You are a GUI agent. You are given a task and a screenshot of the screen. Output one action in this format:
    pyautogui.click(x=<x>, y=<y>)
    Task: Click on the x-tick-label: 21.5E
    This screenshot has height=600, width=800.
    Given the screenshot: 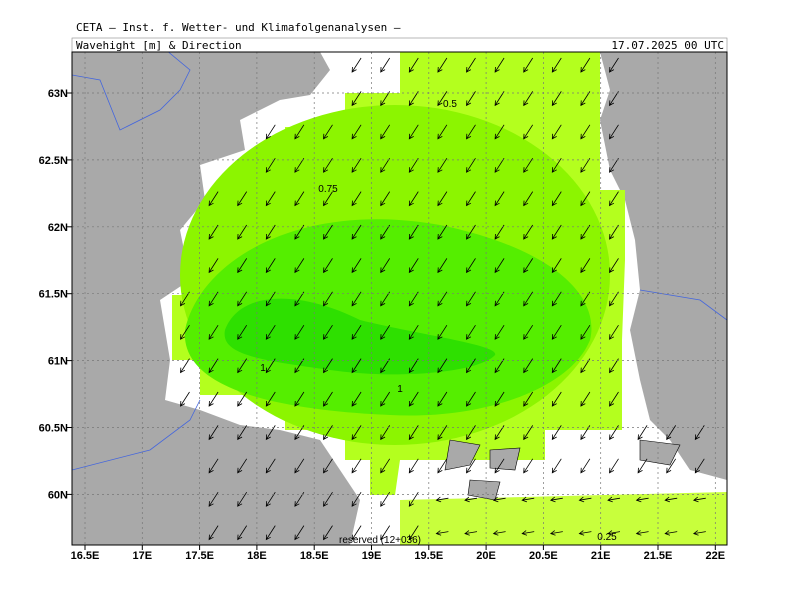 What is the action you would take?
    pyautogui.click(x=658, y=556)
    